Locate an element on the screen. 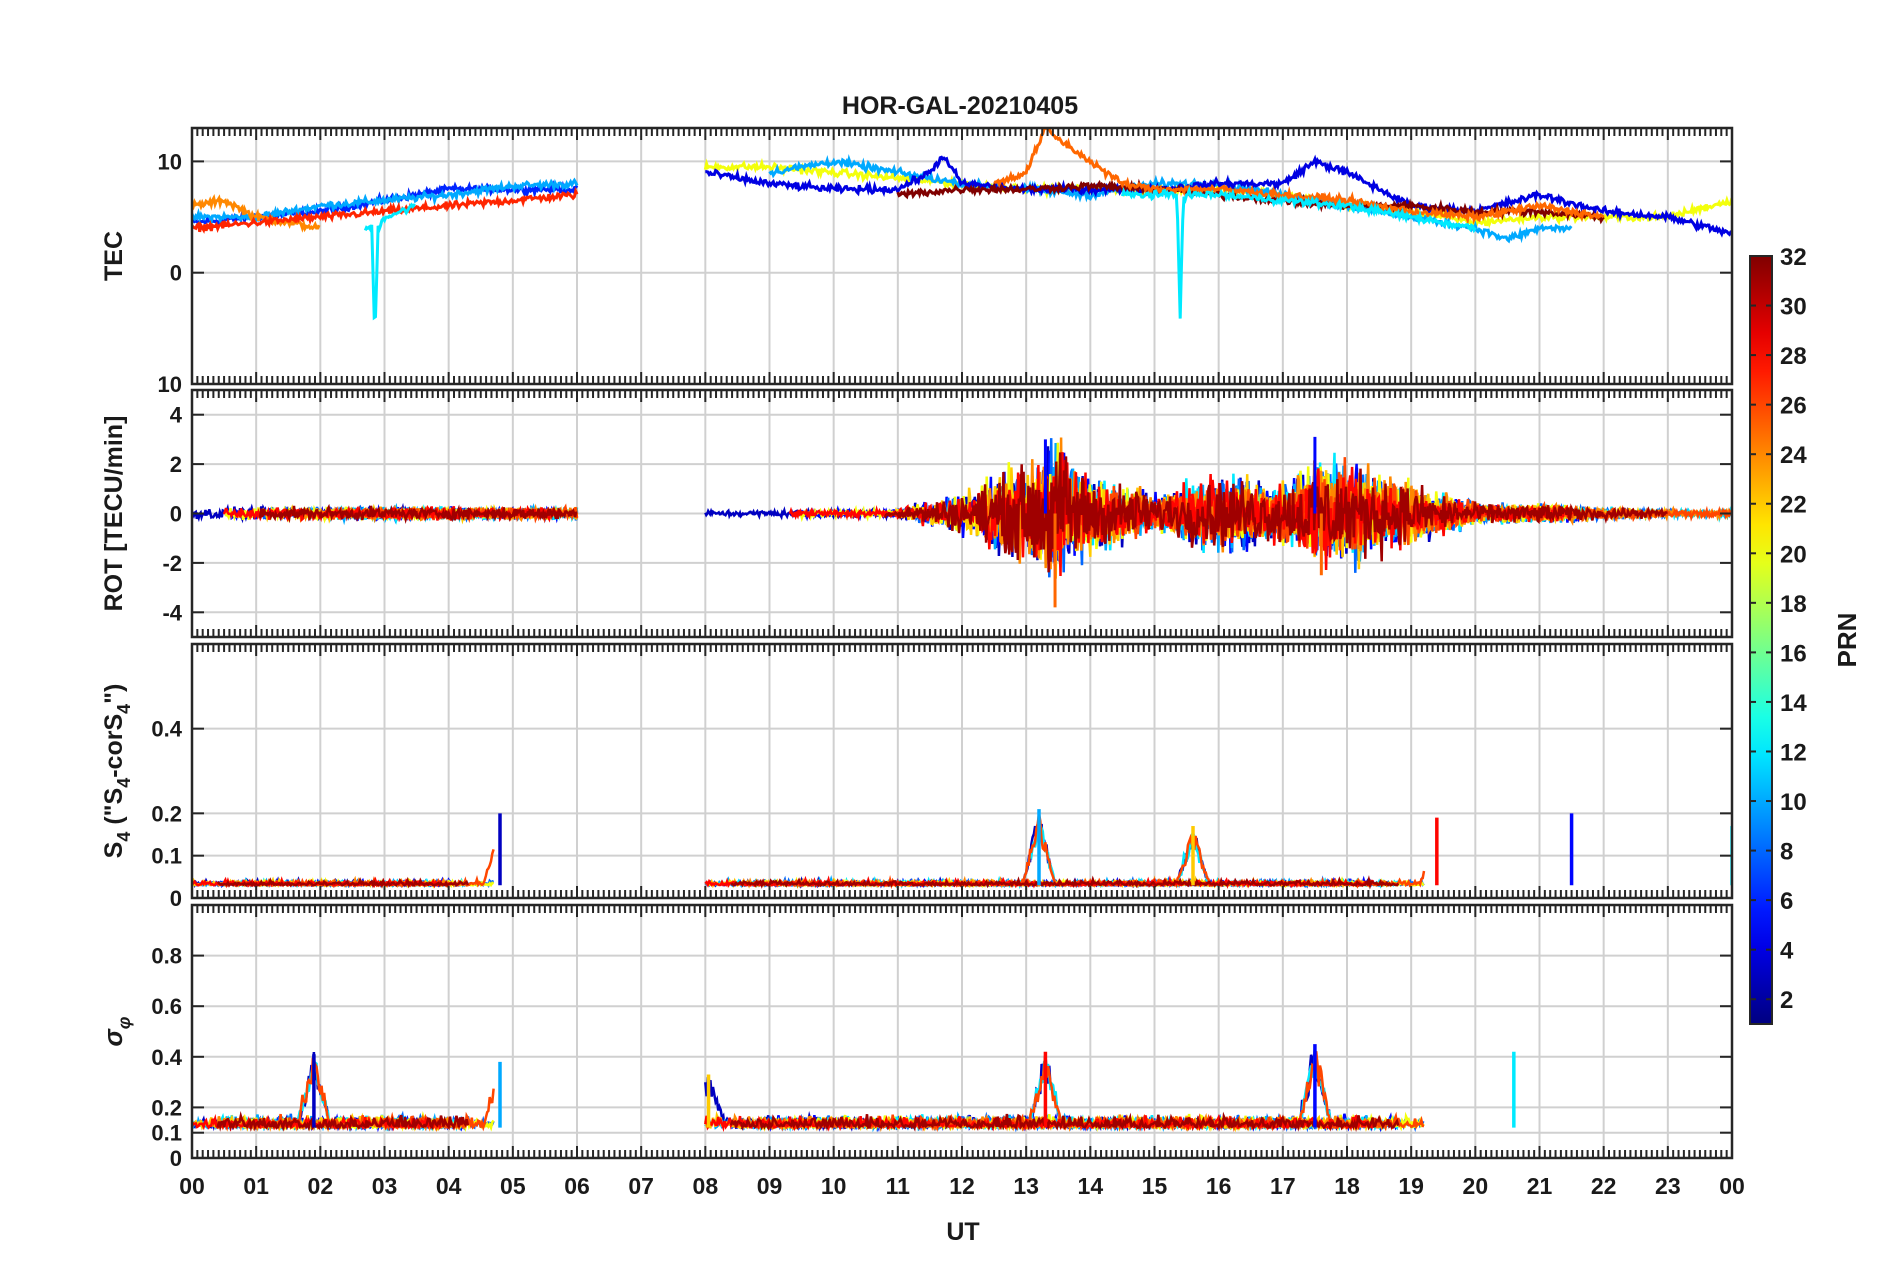 The width and height of the screenshot is (1902, 1272). chart-title: HOR-GAL-20210405 is located at coordinates (960, 106).